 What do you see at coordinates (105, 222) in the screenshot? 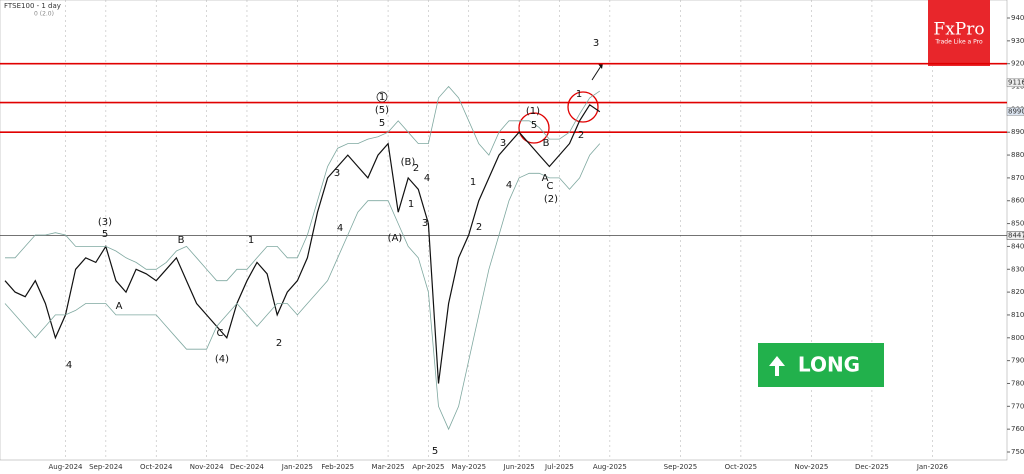
I see `wave-label: (3)` at bounding box center [105, 222].